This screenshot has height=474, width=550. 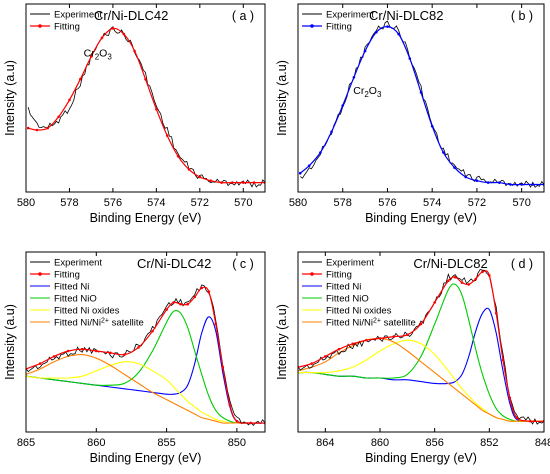 I want to click on panel-title: Cr/Ni-DLC82, so click(x=406, y=15).